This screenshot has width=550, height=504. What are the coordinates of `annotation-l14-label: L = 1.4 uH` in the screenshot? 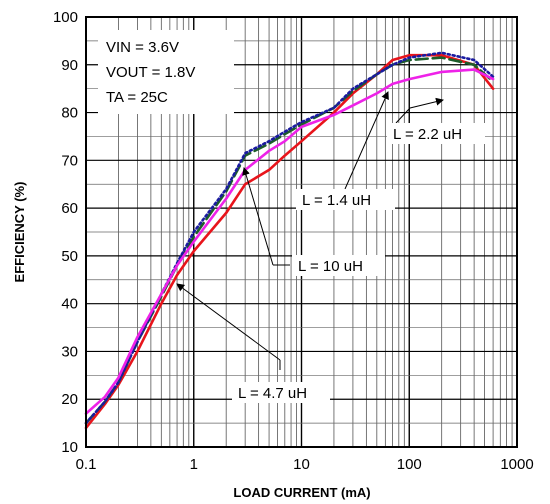 It's located at (336, 200).